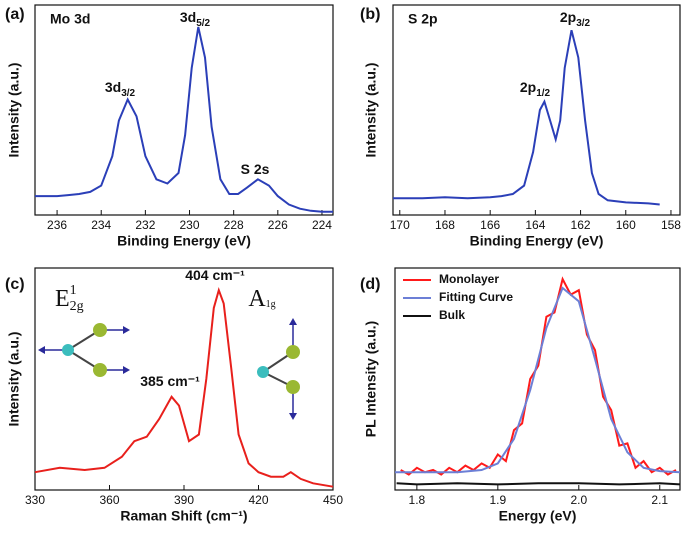 This screenshot has height=544, width=700. What do you see at coordinates (497, 500) in the screenshot?
I see `x-tick-label: 1.9` at bounding box center [497, 500].